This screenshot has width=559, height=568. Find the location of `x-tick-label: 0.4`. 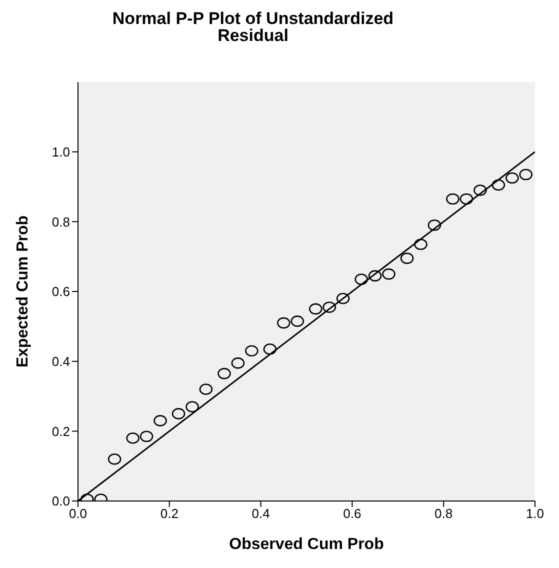

x-tick-label: 0.4 is located at coordinates (261, 514).